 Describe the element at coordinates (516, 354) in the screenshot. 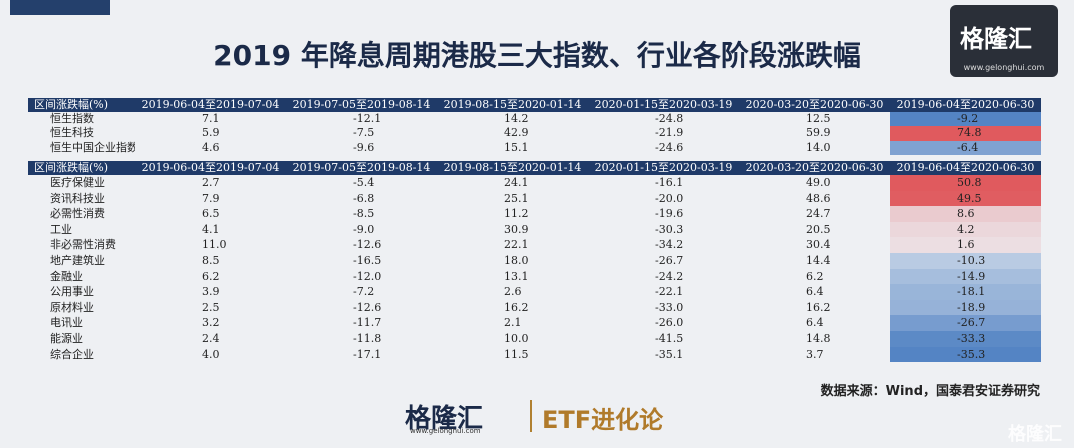

I see `value-cell: 11.5` at that location.